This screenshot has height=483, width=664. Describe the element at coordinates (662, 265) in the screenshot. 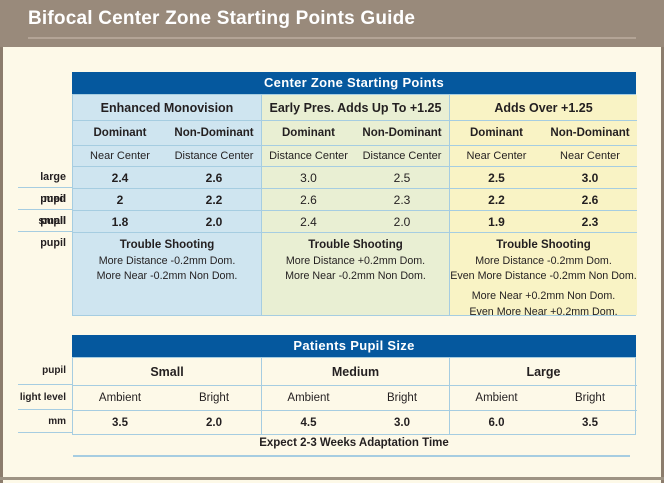

I see `page-right-edge` at that location.